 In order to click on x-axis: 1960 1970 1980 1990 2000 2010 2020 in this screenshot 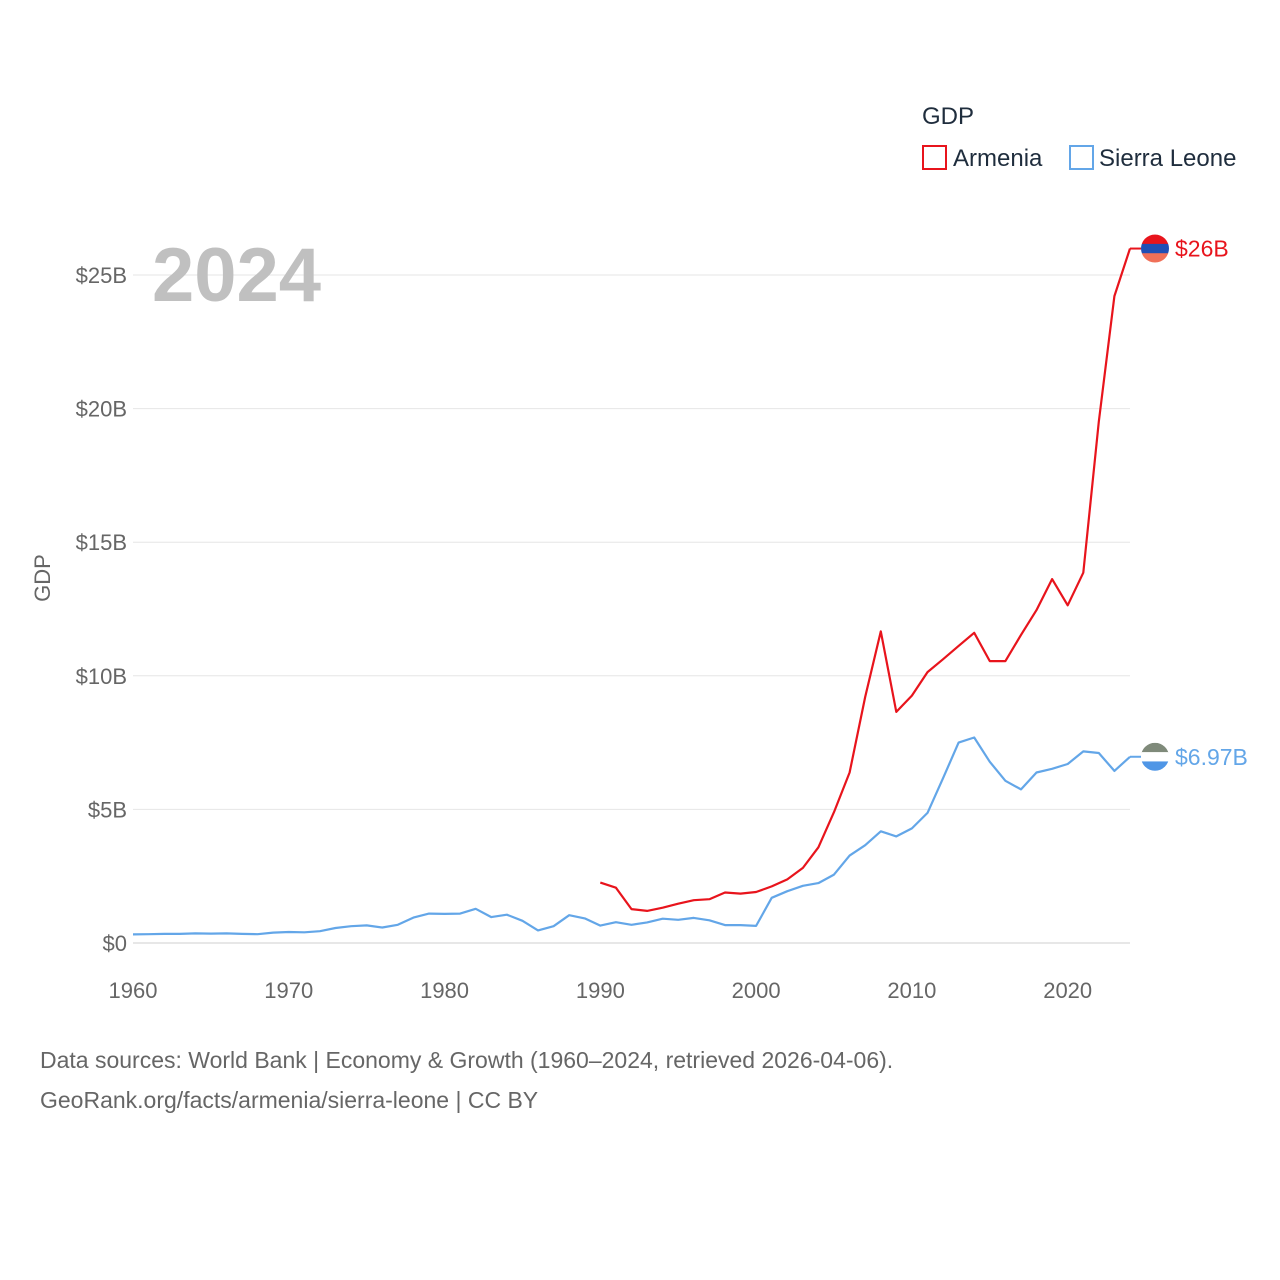, I will do `click(601, 990)`.